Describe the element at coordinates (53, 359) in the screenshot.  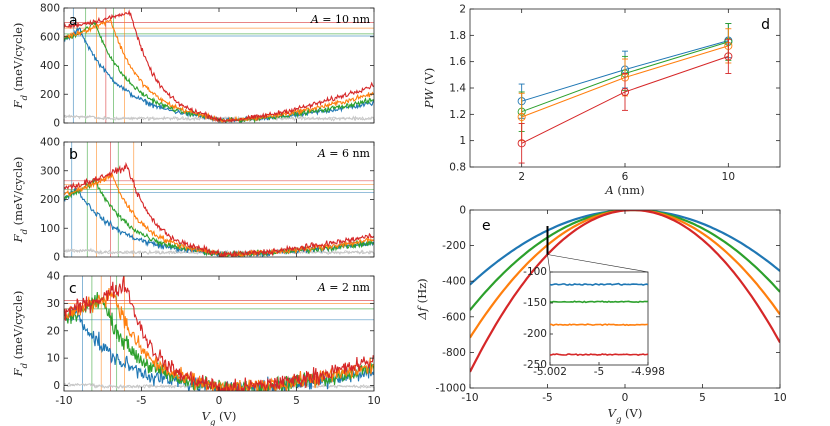
I see `y-tick-label: 10` at that location.